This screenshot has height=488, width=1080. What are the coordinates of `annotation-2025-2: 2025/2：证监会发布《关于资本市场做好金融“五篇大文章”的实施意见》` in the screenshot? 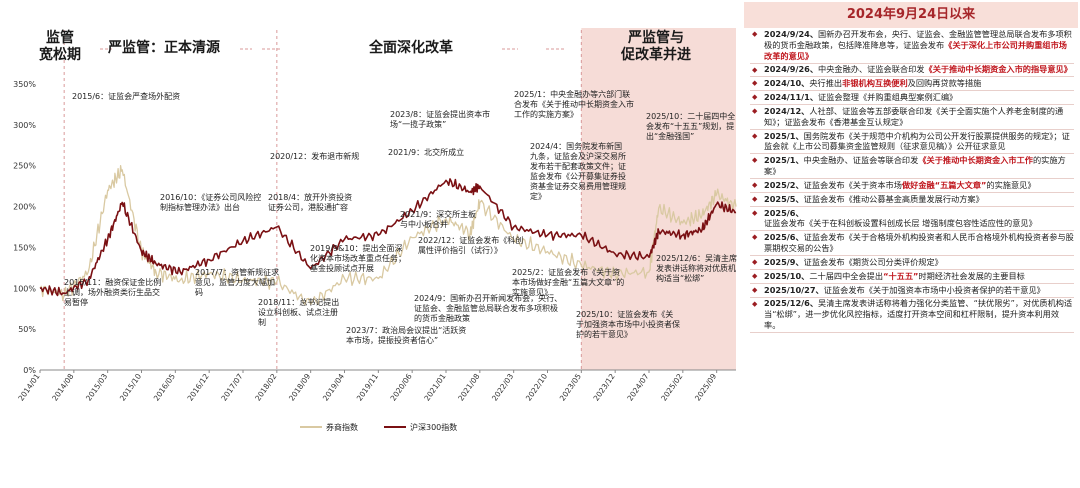 It's located at (568, 282).